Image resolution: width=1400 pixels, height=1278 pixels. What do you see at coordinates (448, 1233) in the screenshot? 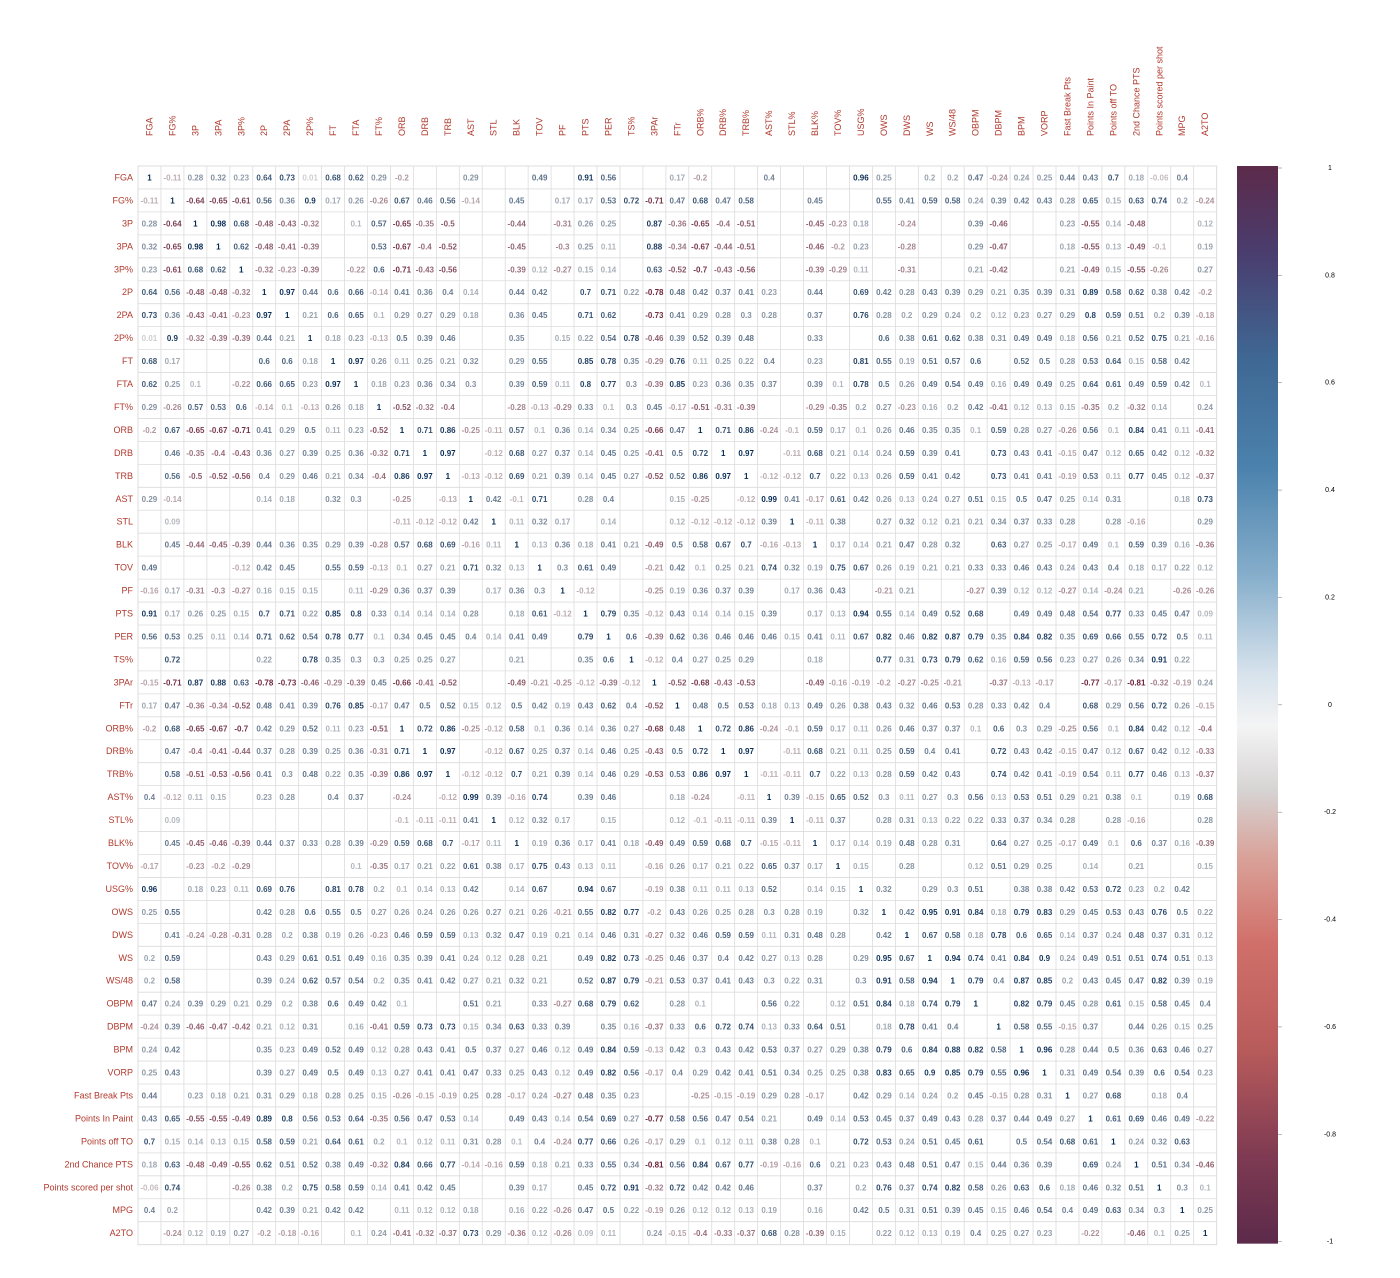
I see `cell-value: -0.37` at bounding box center [448, 1233].